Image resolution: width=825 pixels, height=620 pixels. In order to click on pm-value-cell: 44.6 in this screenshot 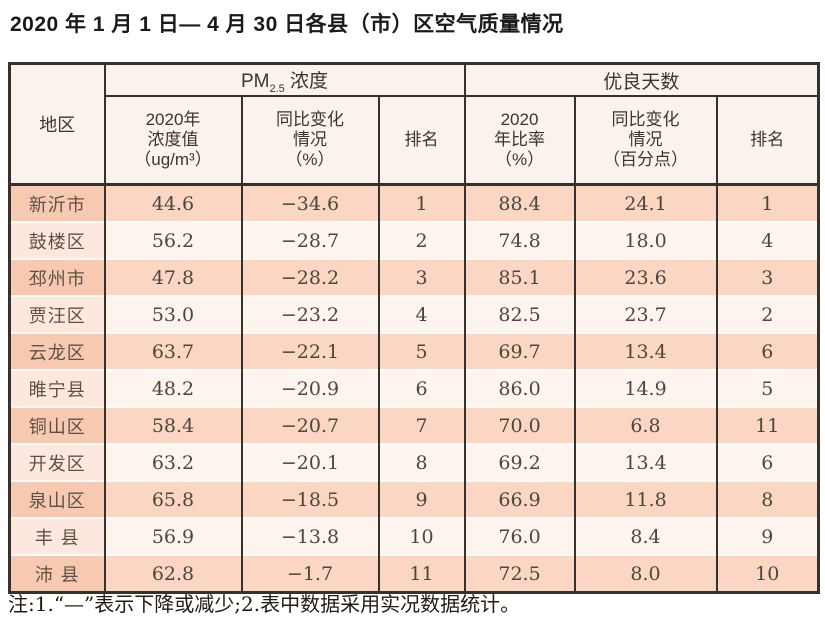, I will do `click(172, 202)`.